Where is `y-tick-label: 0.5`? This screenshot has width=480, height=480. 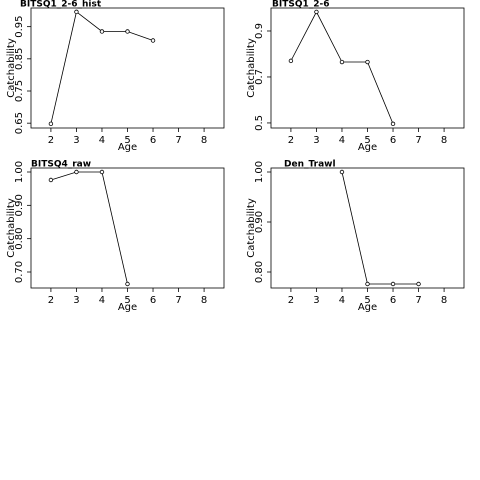 y-tick-label: 0.5 is located at coordinates (259, 123).